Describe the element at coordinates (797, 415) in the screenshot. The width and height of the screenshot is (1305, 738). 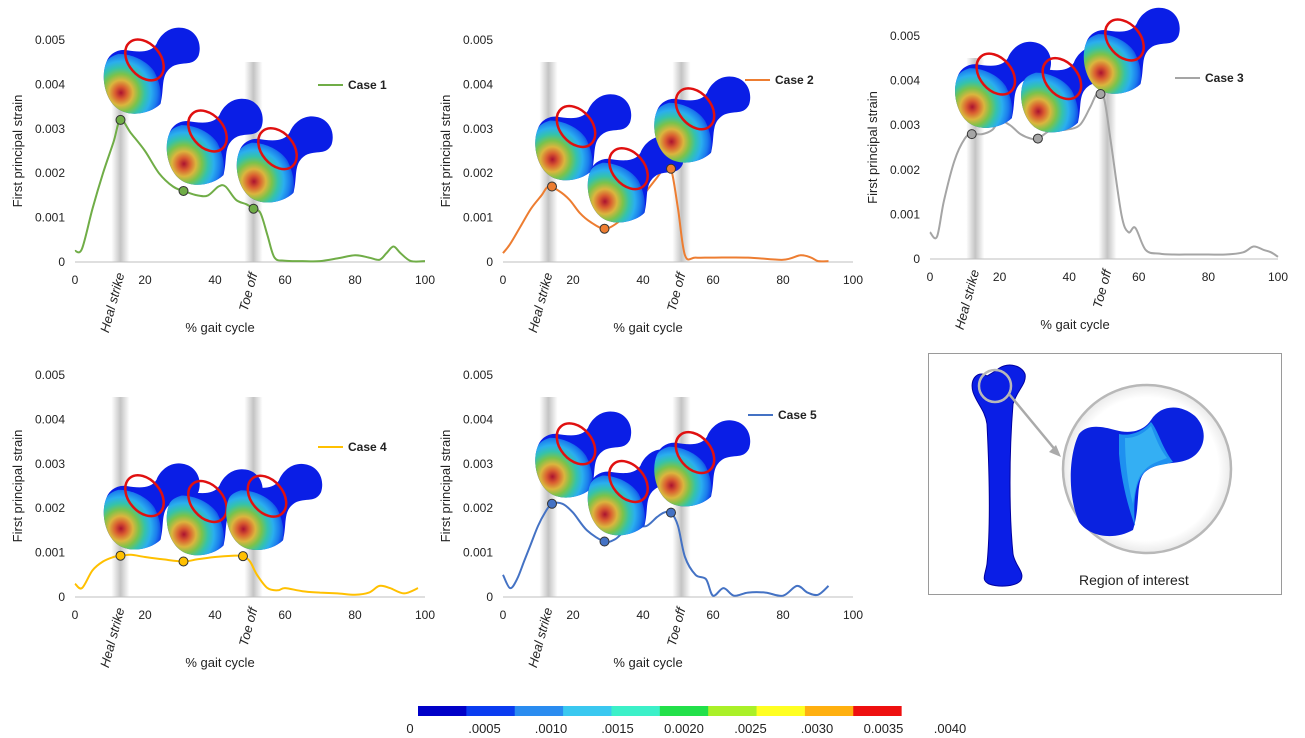
I see `legend-label: Case 5` at that location.